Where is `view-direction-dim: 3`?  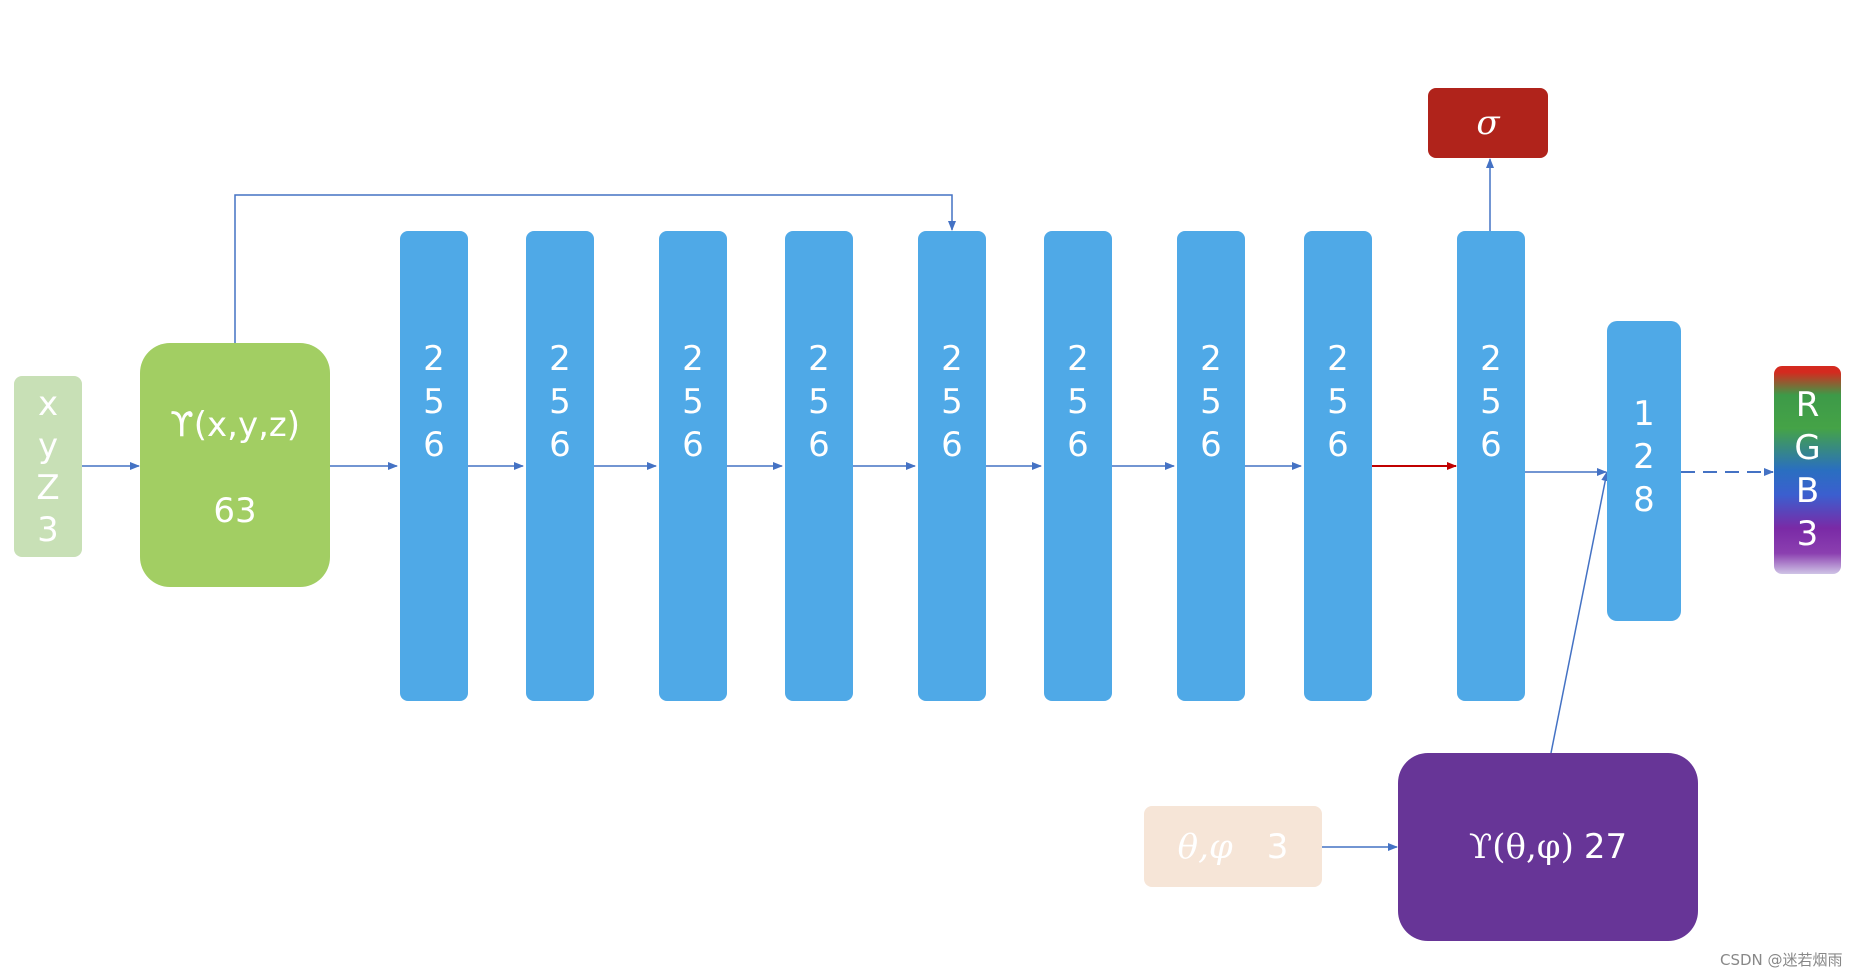 view-direction-dim: 3 is located at coordinates (1277, 846).